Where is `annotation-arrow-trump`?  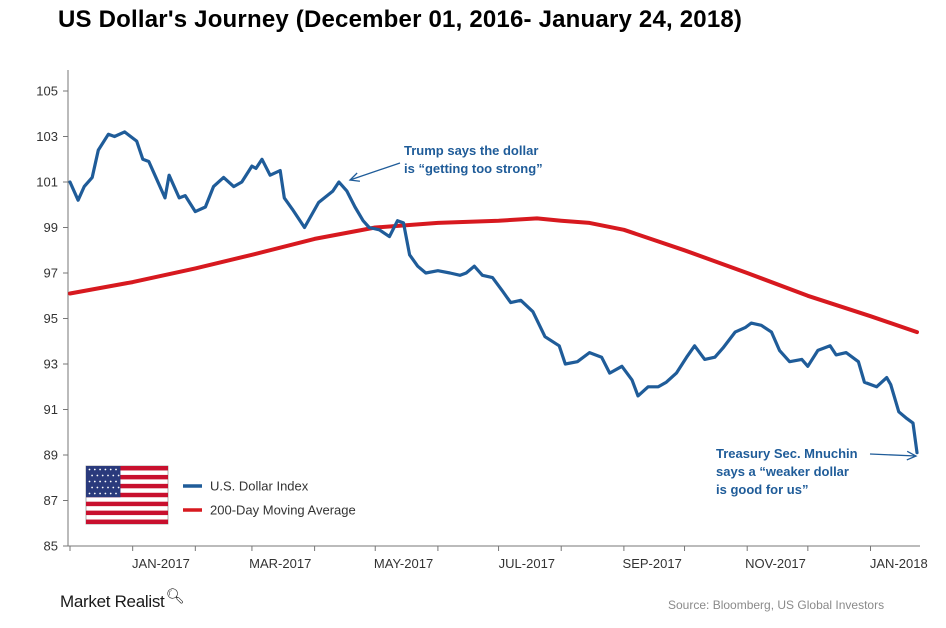
annotation-arrow-trump is located at coordinates (375, 171).